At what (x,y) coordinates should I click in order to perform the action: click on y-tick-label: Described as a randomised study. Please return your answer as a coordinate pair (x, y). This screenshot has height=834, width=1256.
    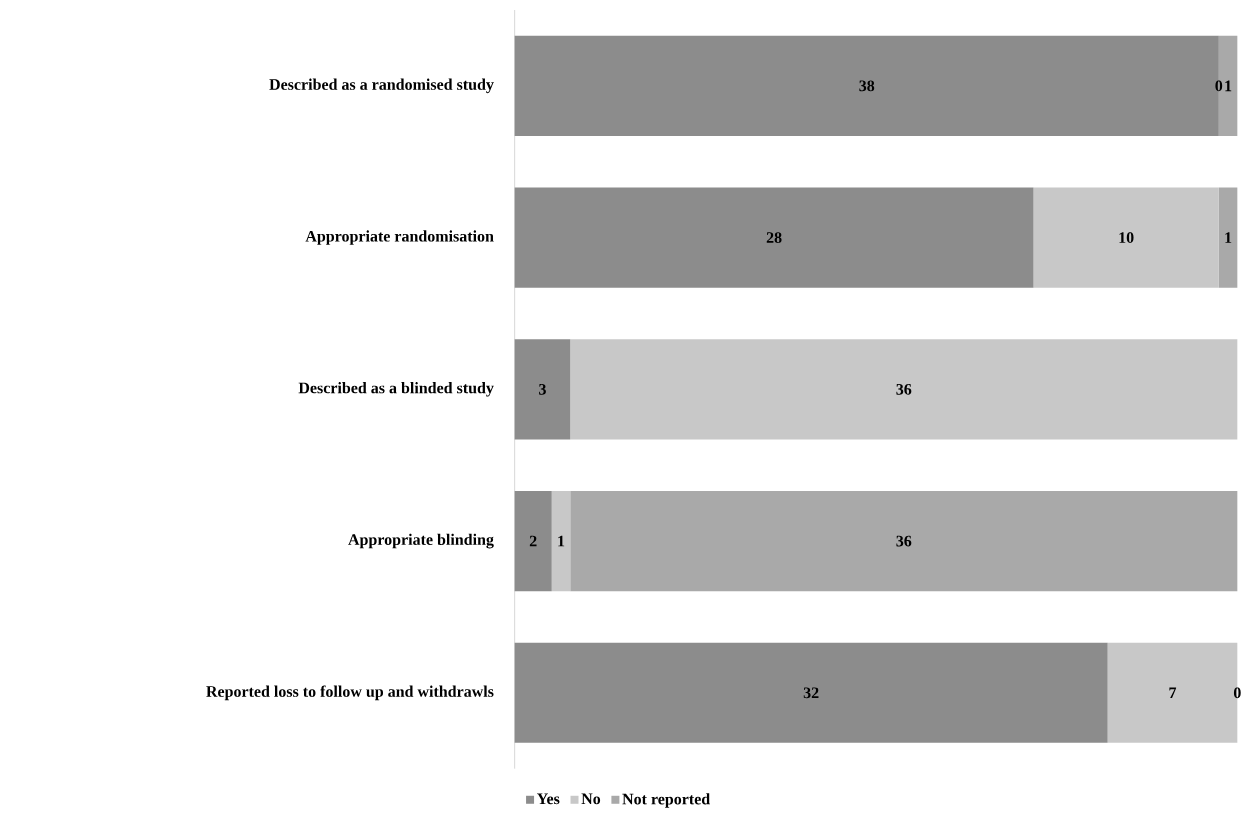
    Looking at the image, I should click on (381, 86).